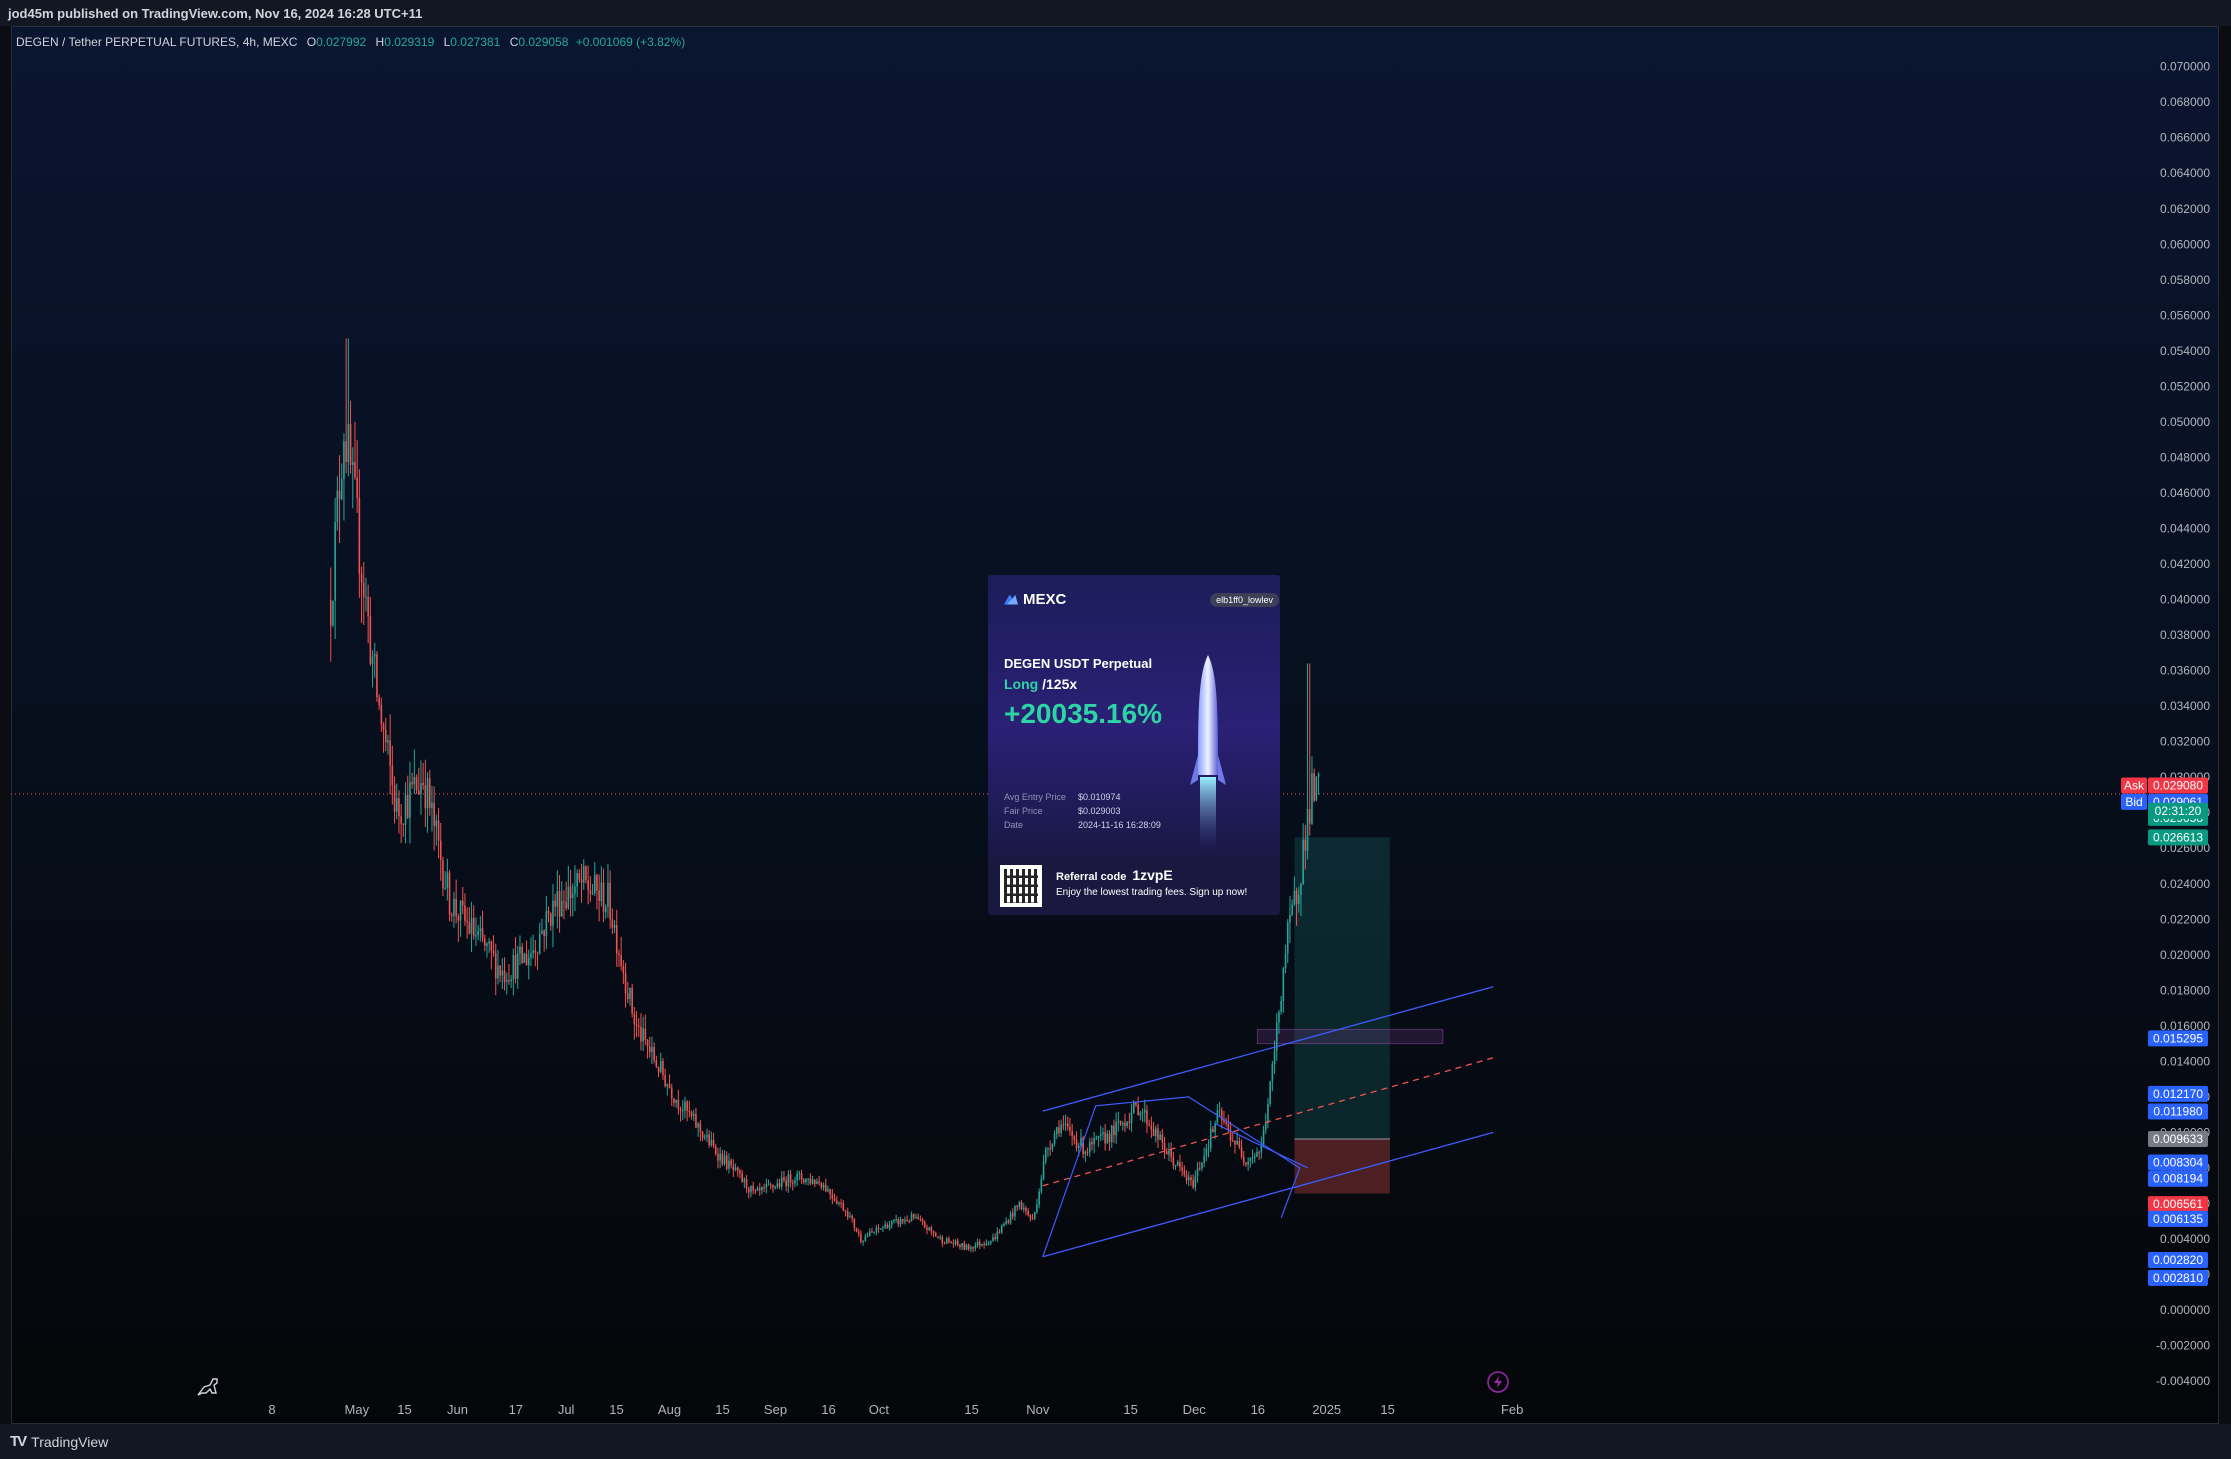 The image size is (2231, 1459). What do you see at coordinates (2178, 785) in the screenshot?
I see `ask-badge: 0.029080` at bounding box center [2178, 785].